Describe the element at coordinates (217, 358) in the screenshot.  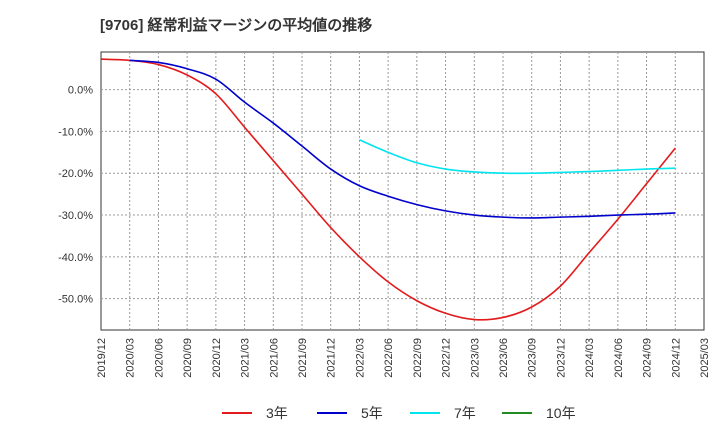
I see `x-tick-label: 2020/12` at that location.